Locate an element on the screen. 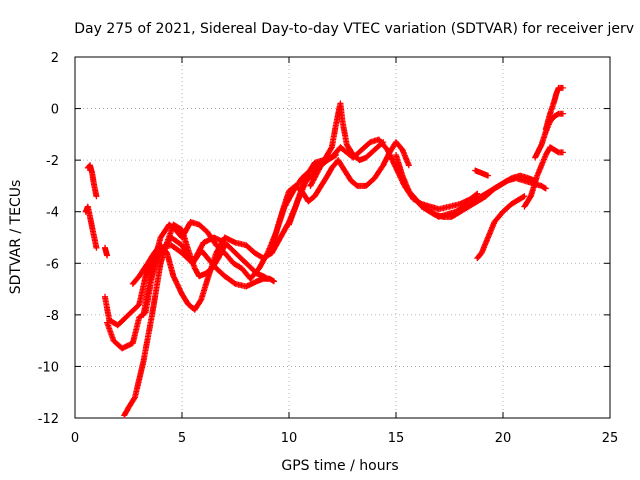 The height and width of the screenshot is (480, 640). data-series-arc-c is located at coordinates (106, 251).